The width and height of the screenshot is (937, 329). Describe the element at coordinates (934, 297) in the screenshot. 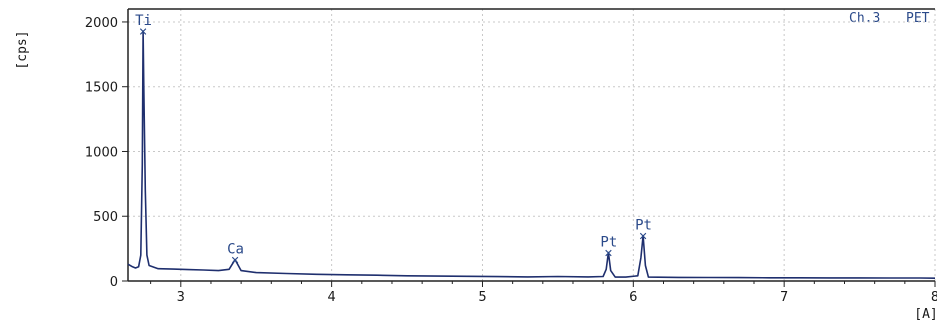

I see `x-tick-label: 8` at that location.